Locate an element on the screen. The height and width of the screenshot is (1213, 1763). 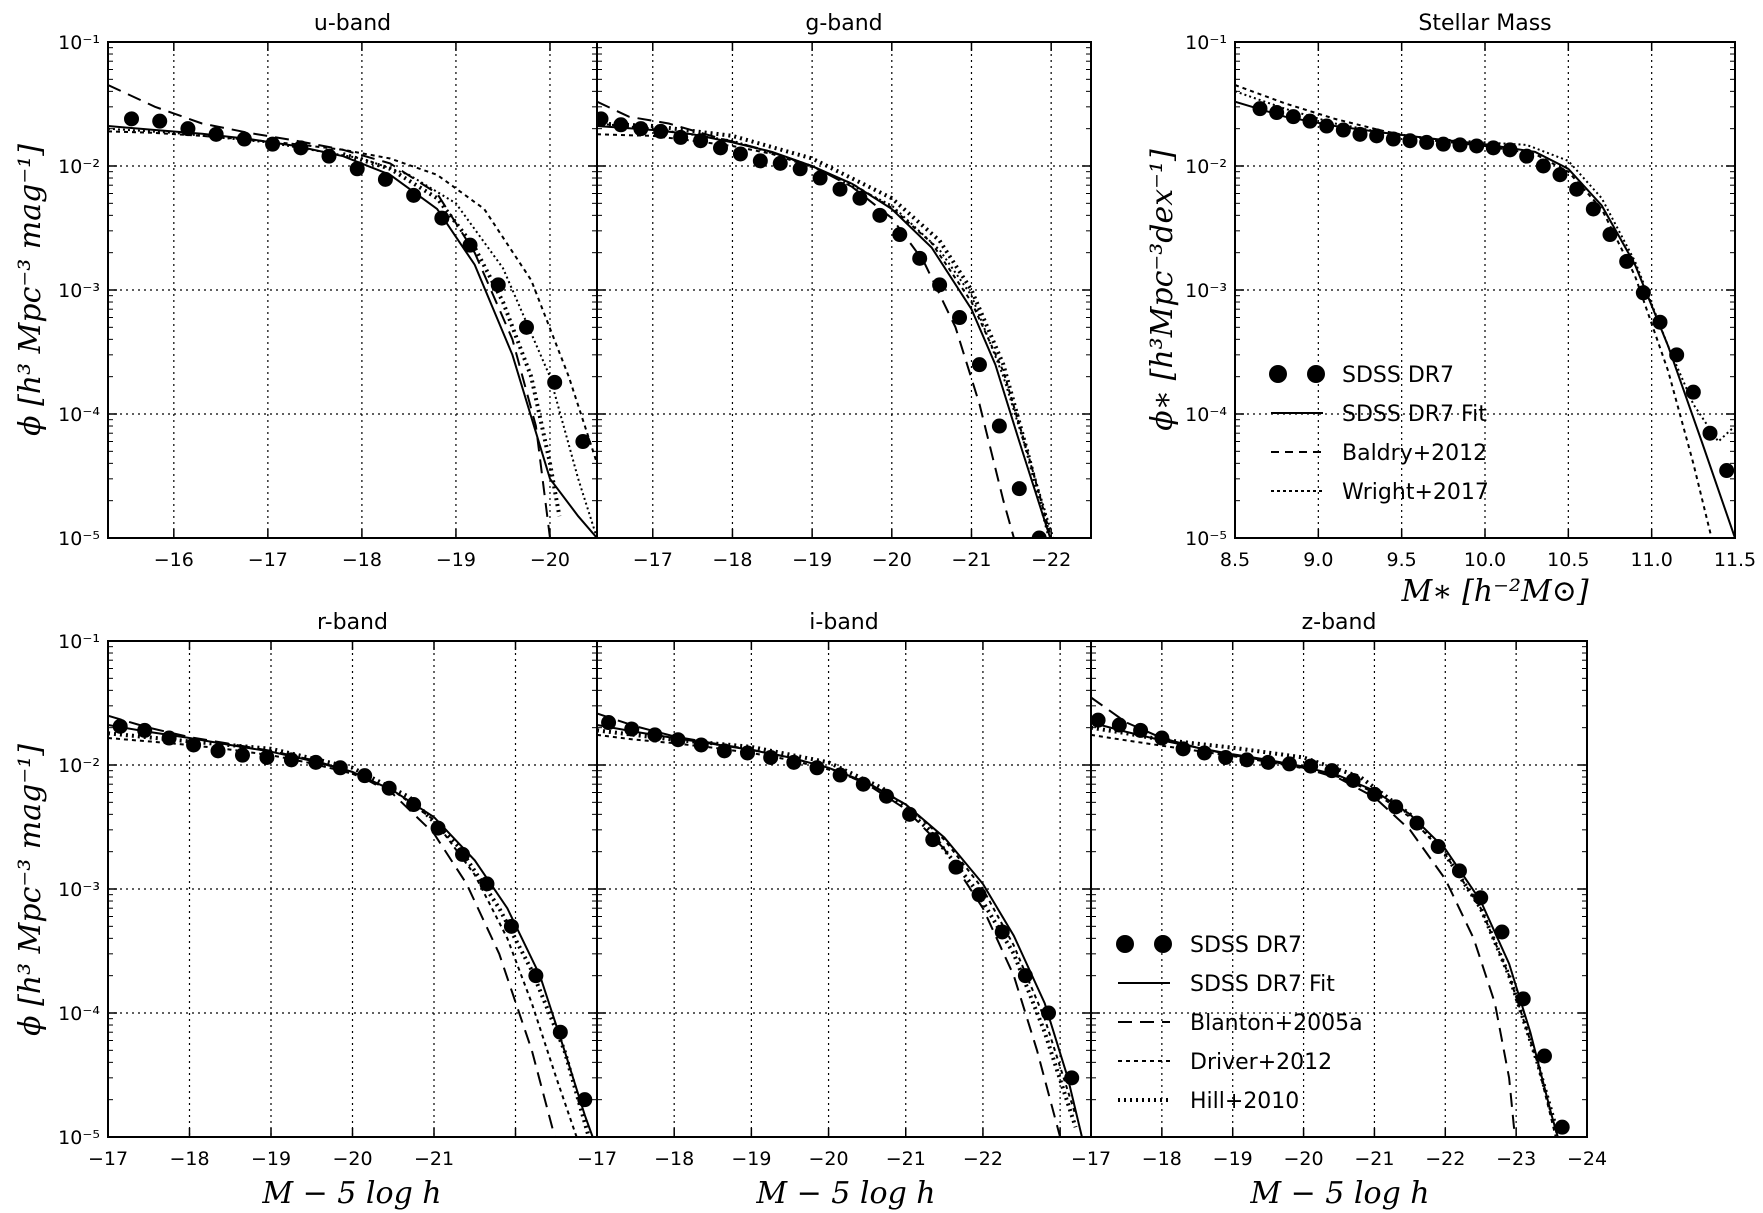
x-tick-label-mass-5: 11.0 is located at coordinates (1652, 560).